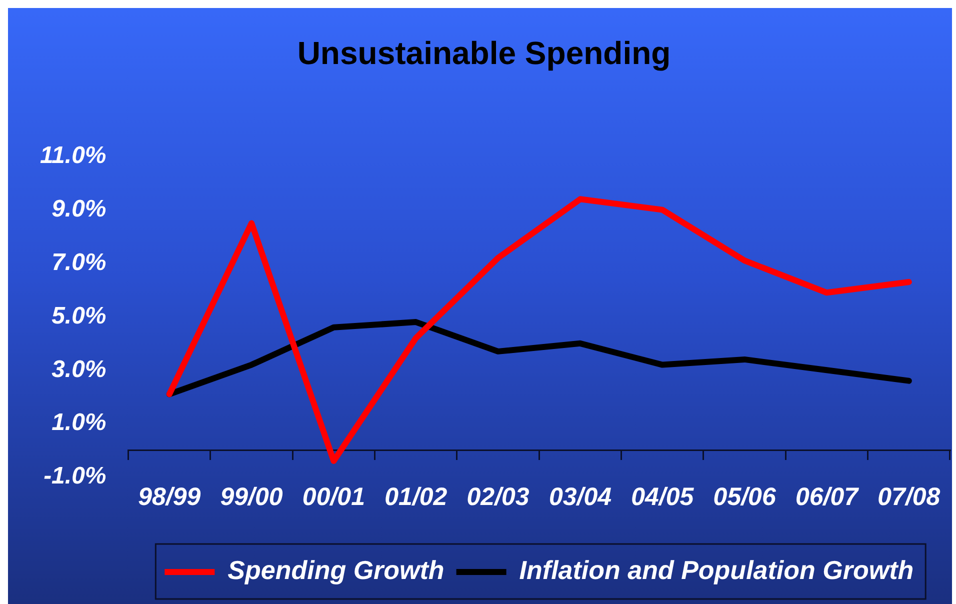  Describe the element at coordinates (79, 369) in the screenshot. I see `y-tick-label: 3.0%` at that location.